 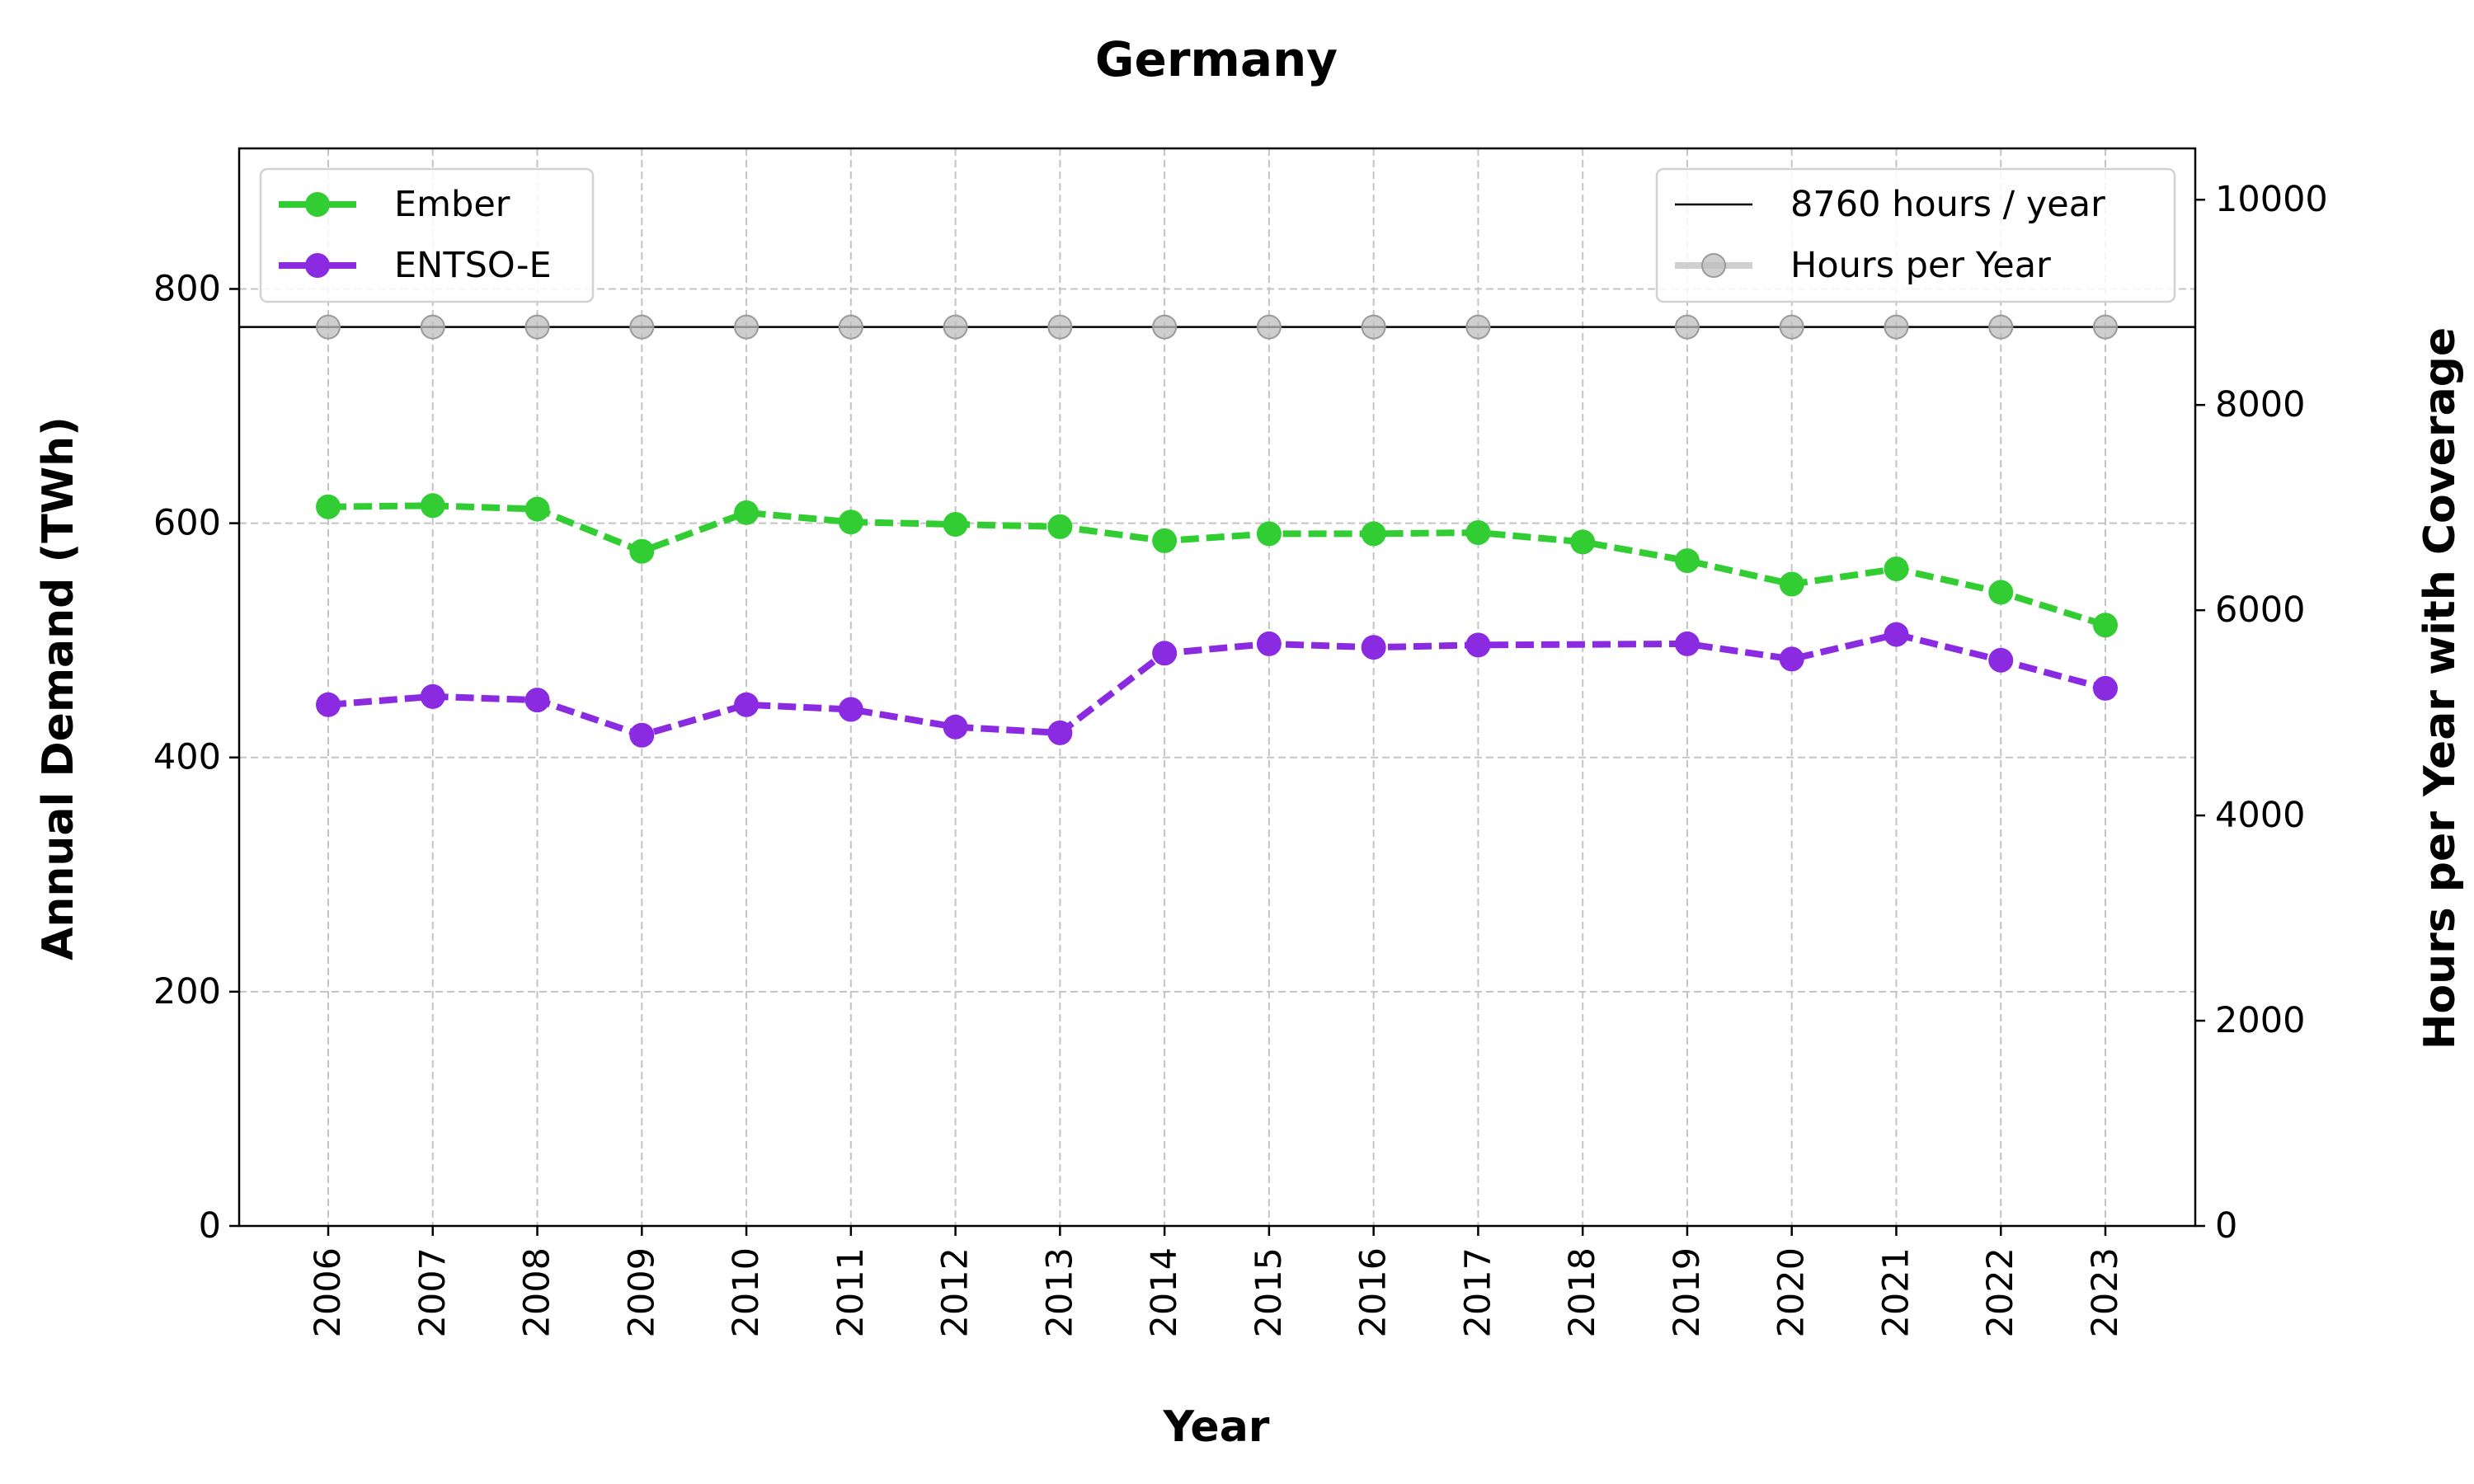 What do you see at coordinates (2260, 404) in the screenshot?
I see `y2-tick-label: 8000` at bounding box center [2260, 404].